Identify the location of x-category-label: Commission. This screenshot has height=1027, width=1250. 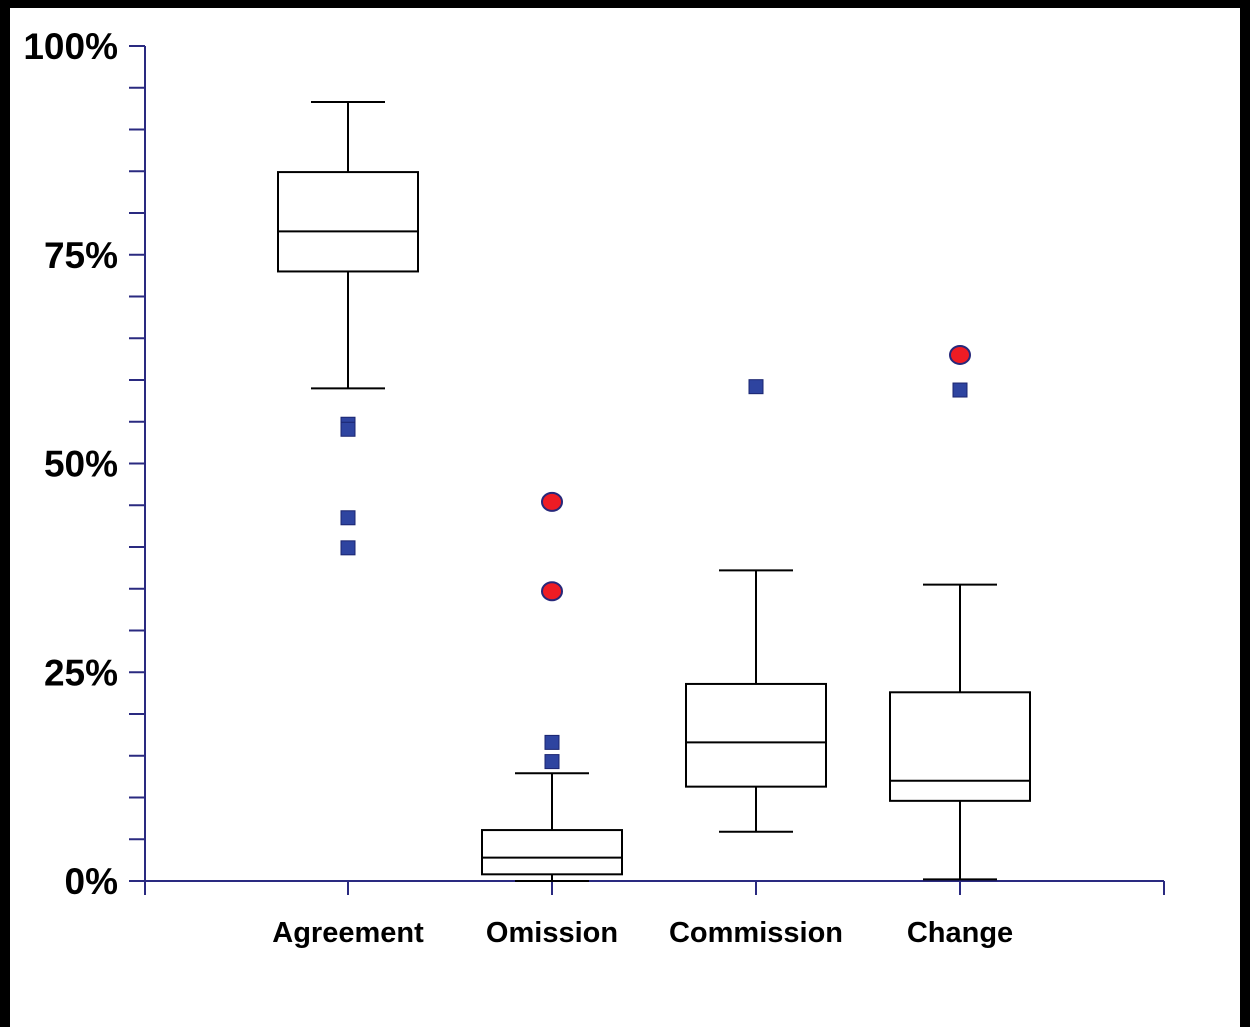
(756, 933).